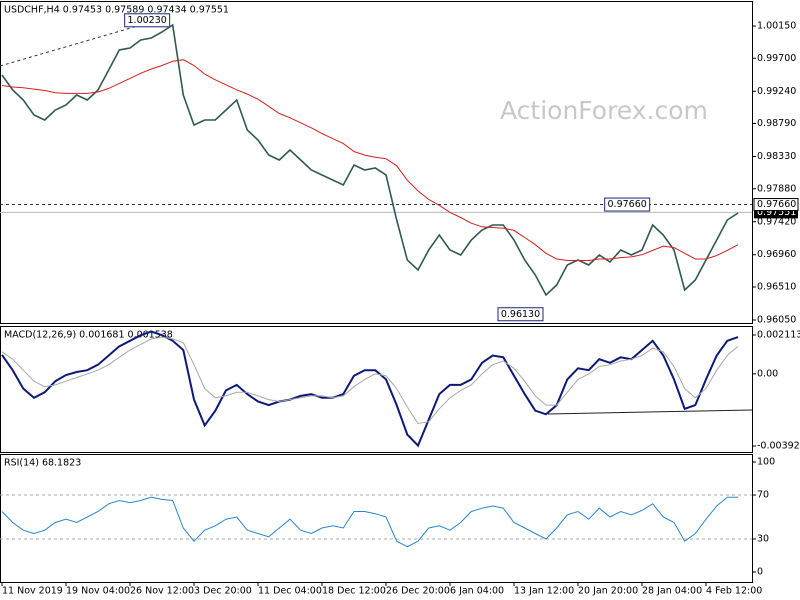 The height and width of the screenshot is (600, 800). I want to click on y-tick-label: 0, so click(760, 571).